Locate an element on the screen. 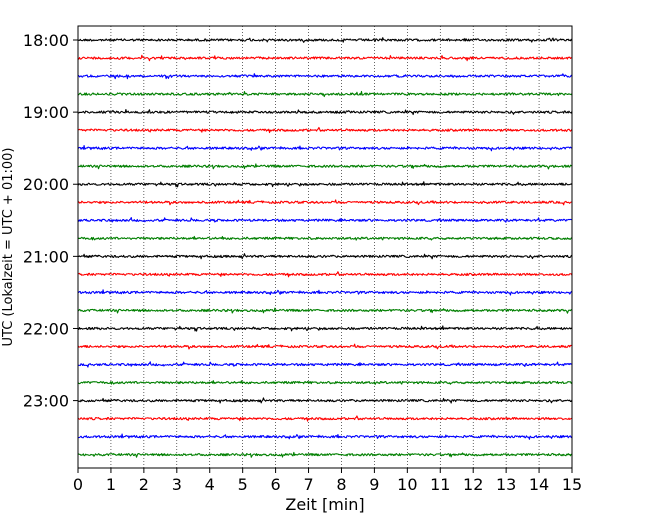 The width and height of the screenshot is (650, 520). trace-1930 is located at coordinates (325, 148).